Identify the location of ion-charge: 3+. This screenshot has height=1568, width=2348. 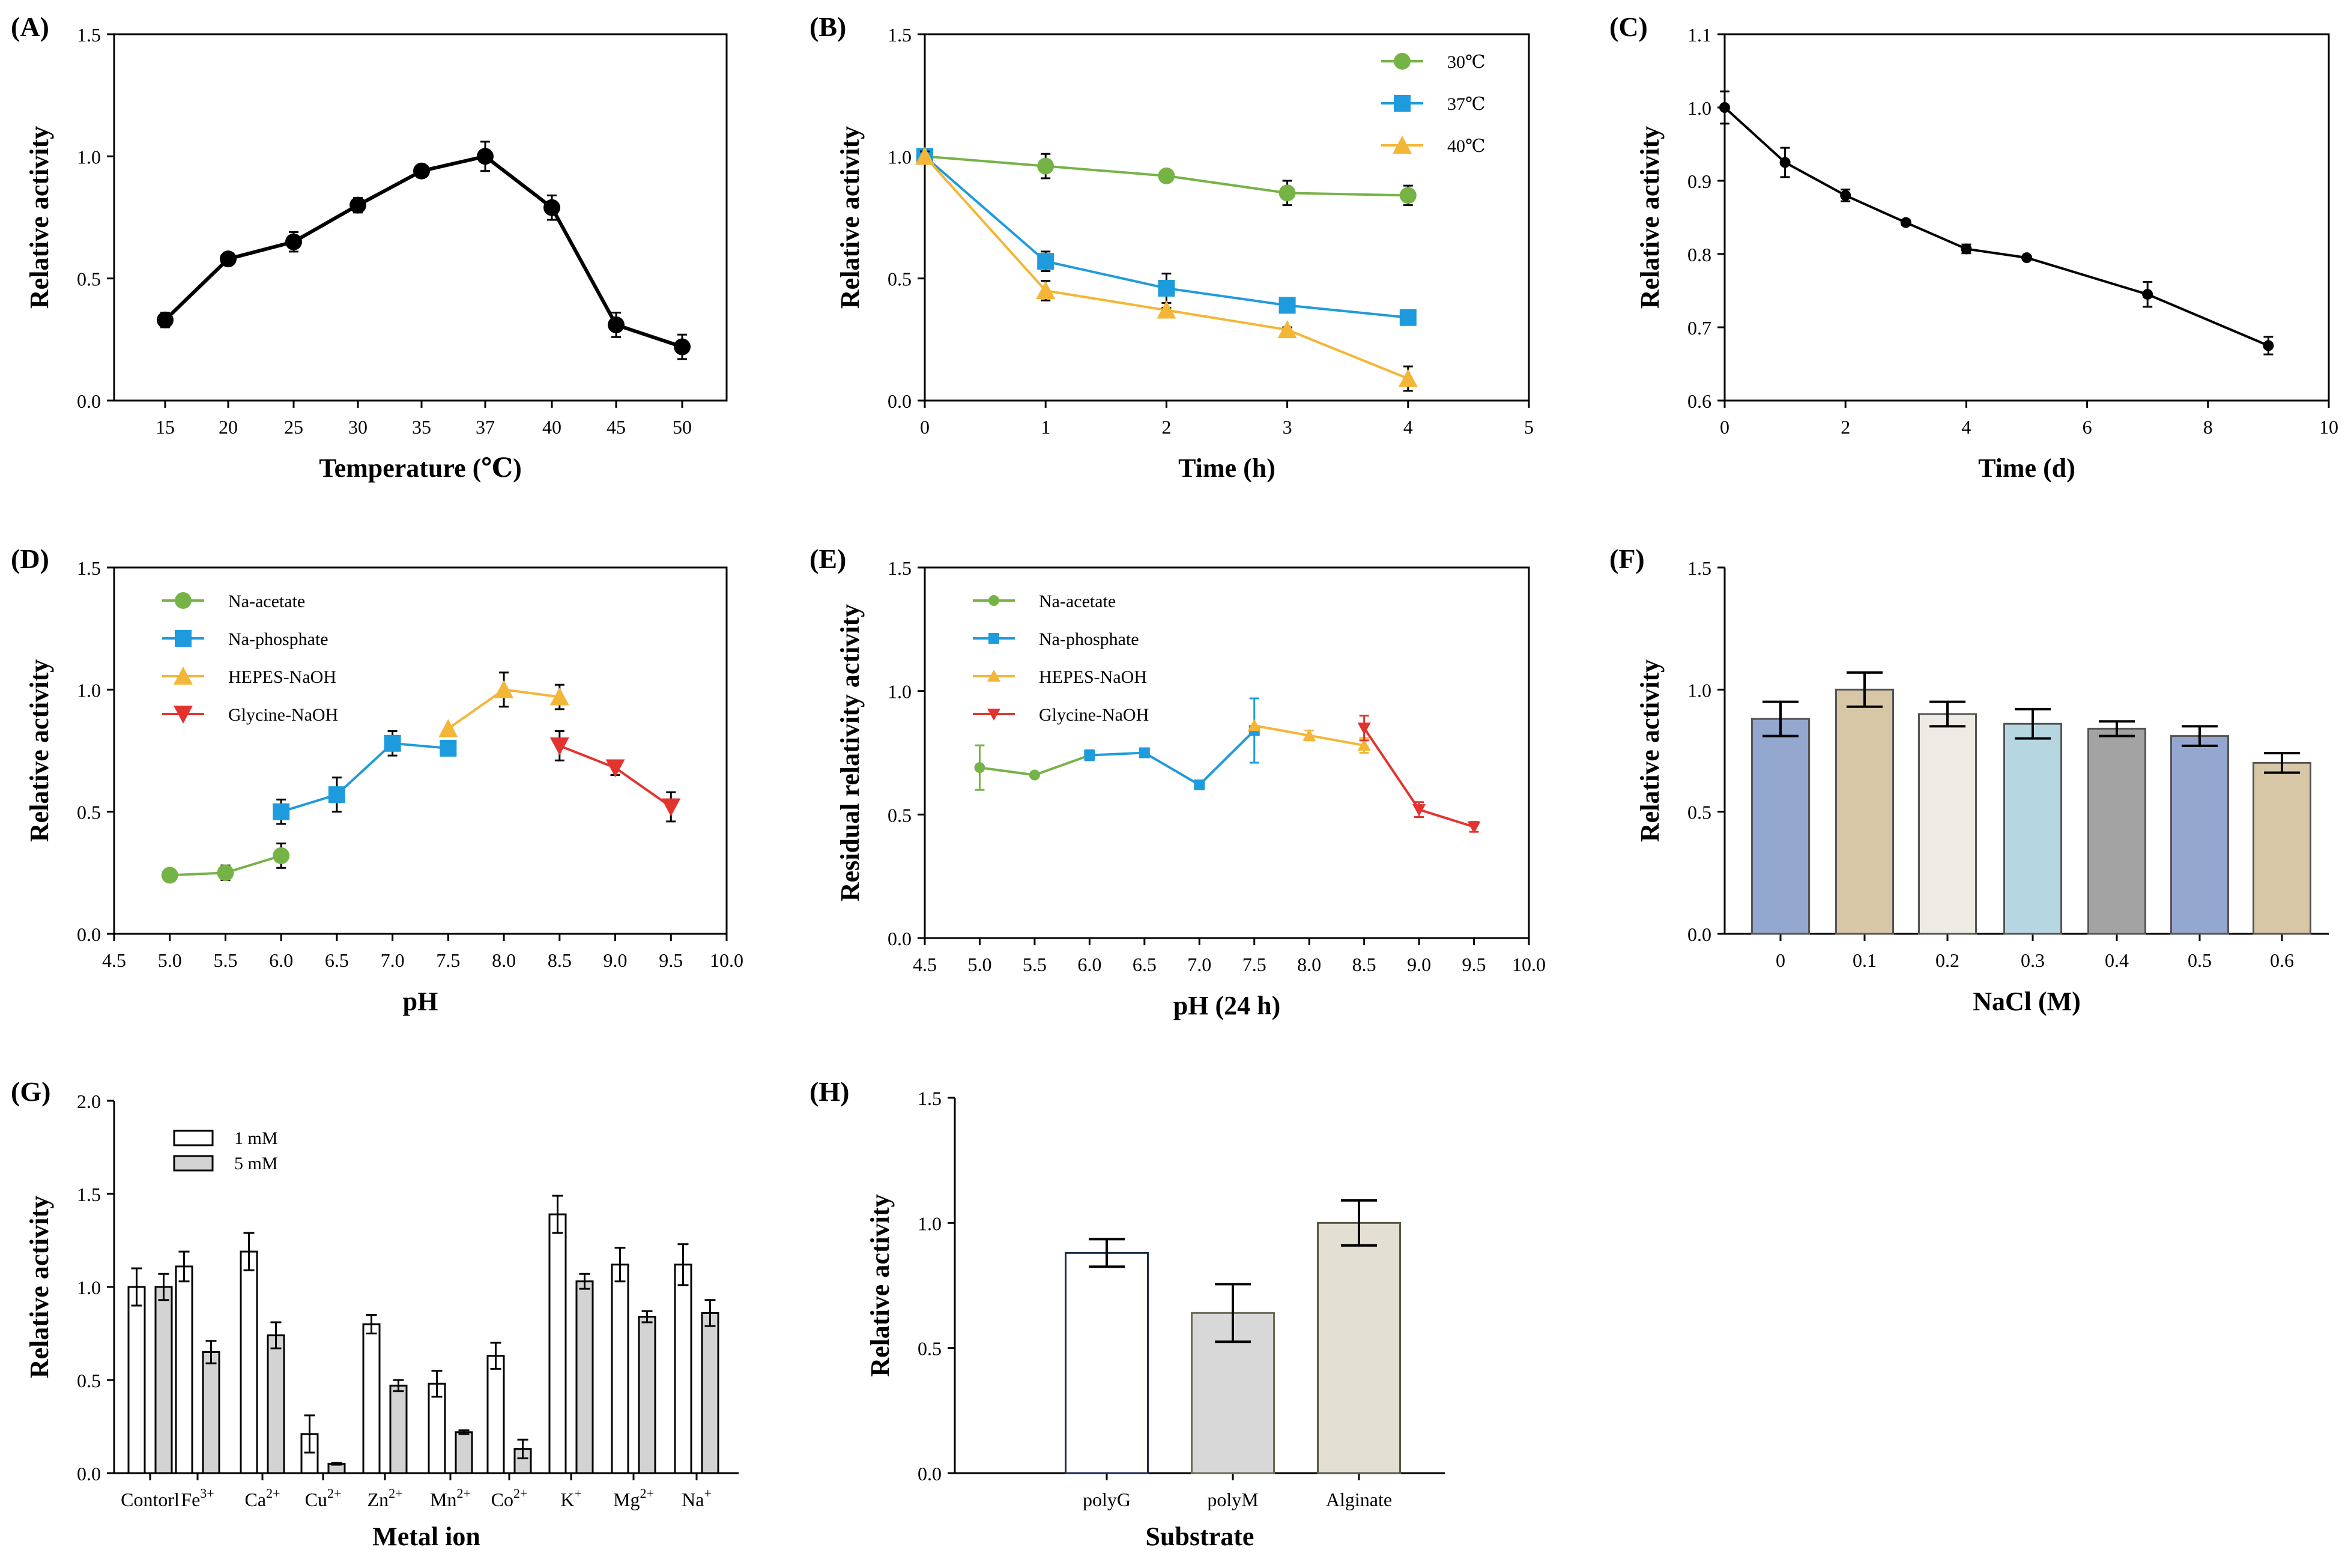
(207, 1493).